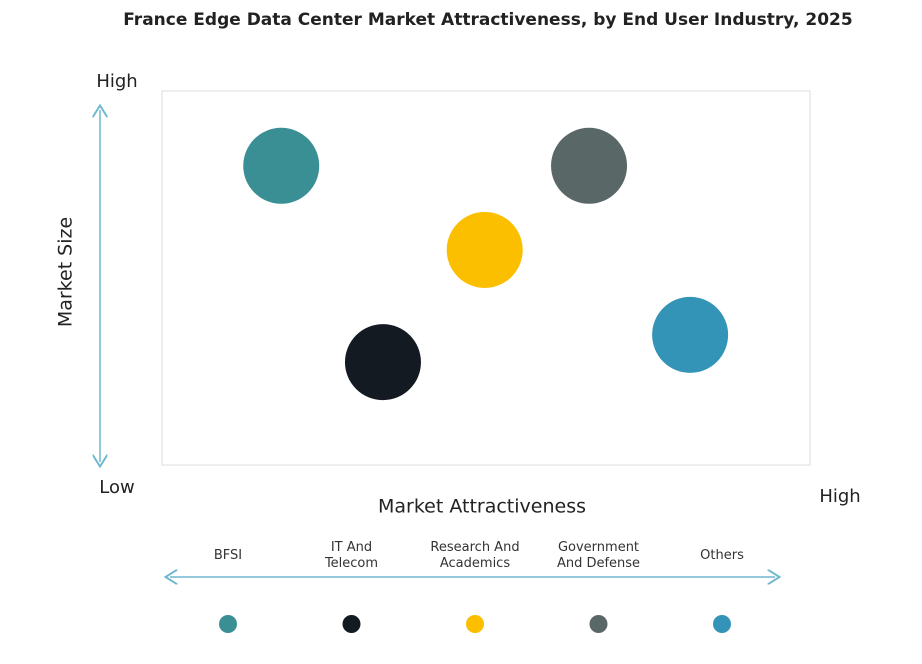  What do you see at coordinates (722, 555) in the screenshot?
I see `legend-label: Others` at bounding box center [722, 555].